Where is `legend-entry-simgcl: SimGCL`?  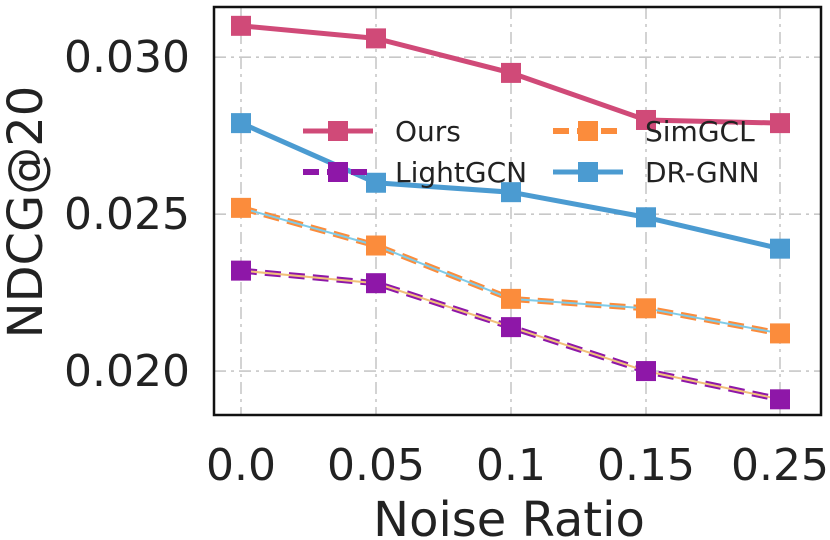 legend-entry-simgcl: SimGCL is located at coordinates (654, 131).